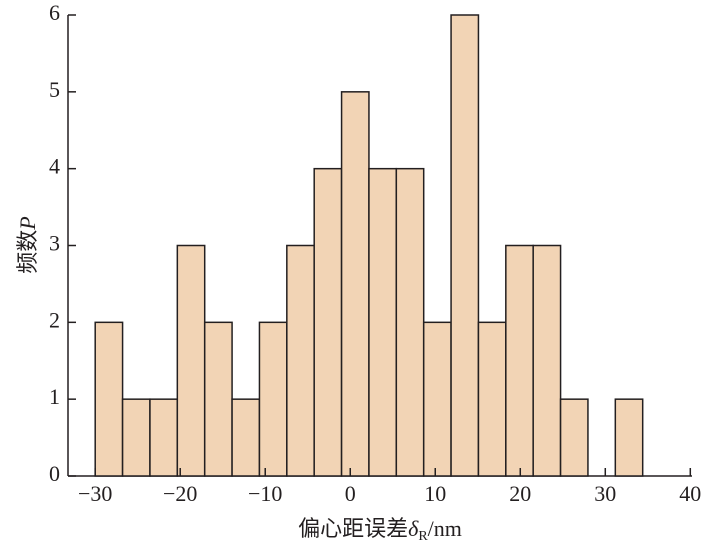 This screenshot has width=706, height=558. What do you see at coordinates (690, 493) in the screenshot?
I see `x-tick-label: 40` at bounding box center [690, 493].